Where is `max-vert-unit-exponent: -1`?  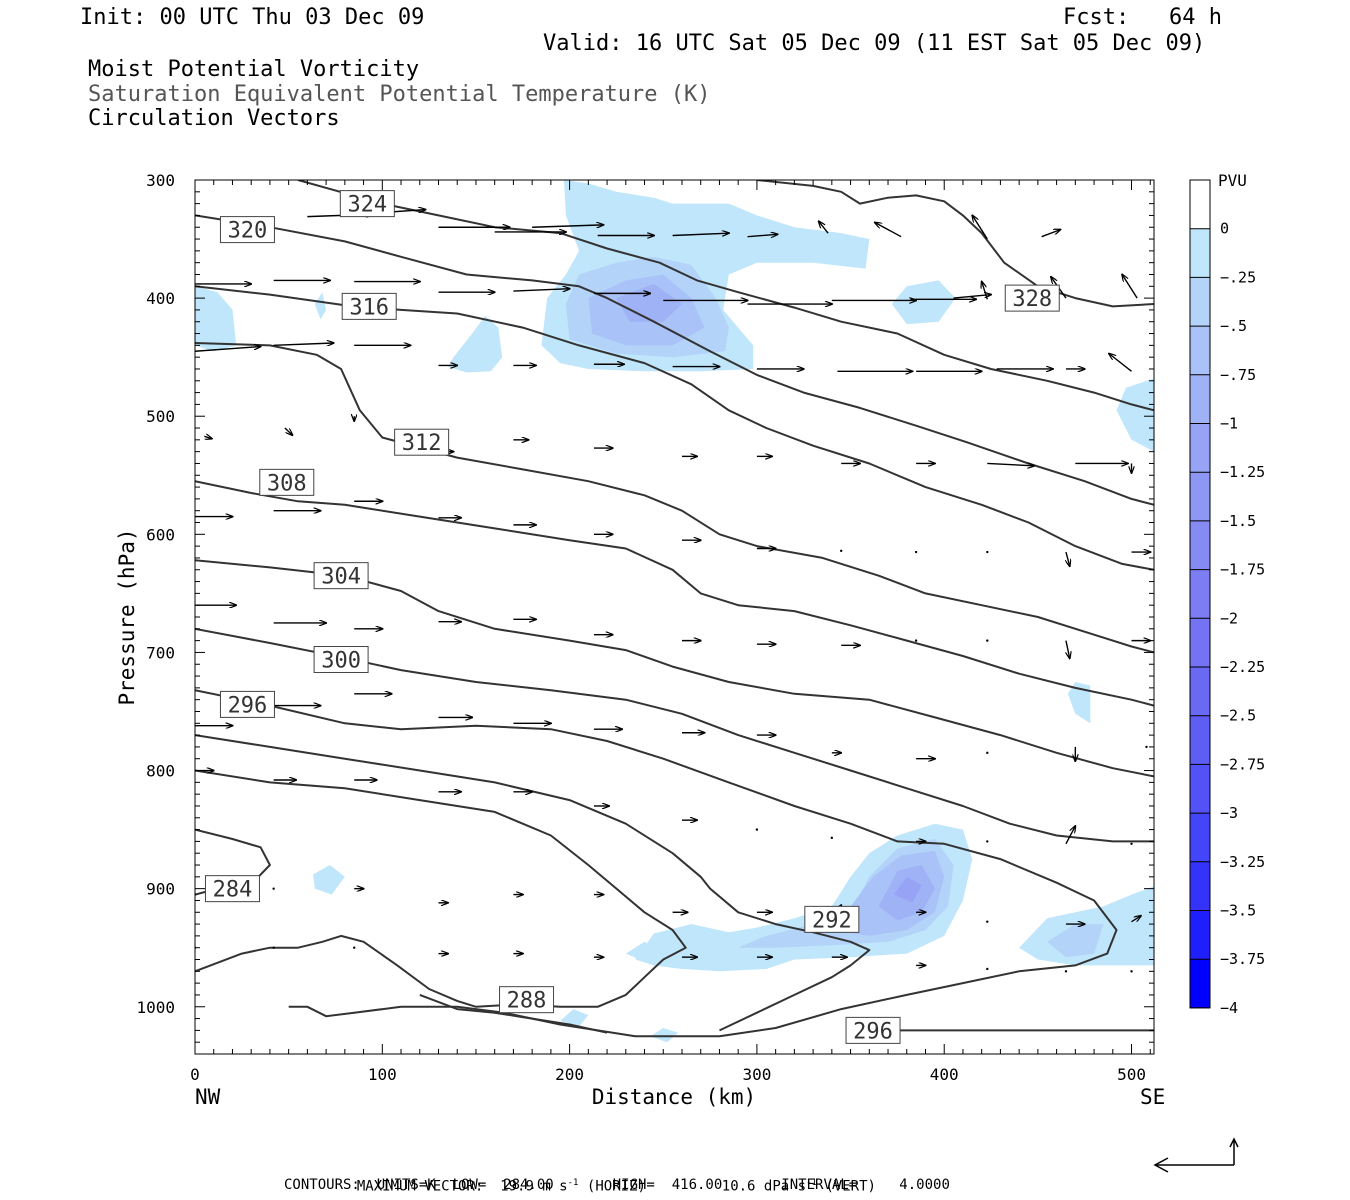 max-vert-unit-exponent: -1 is located at coordinates (811, 1183).